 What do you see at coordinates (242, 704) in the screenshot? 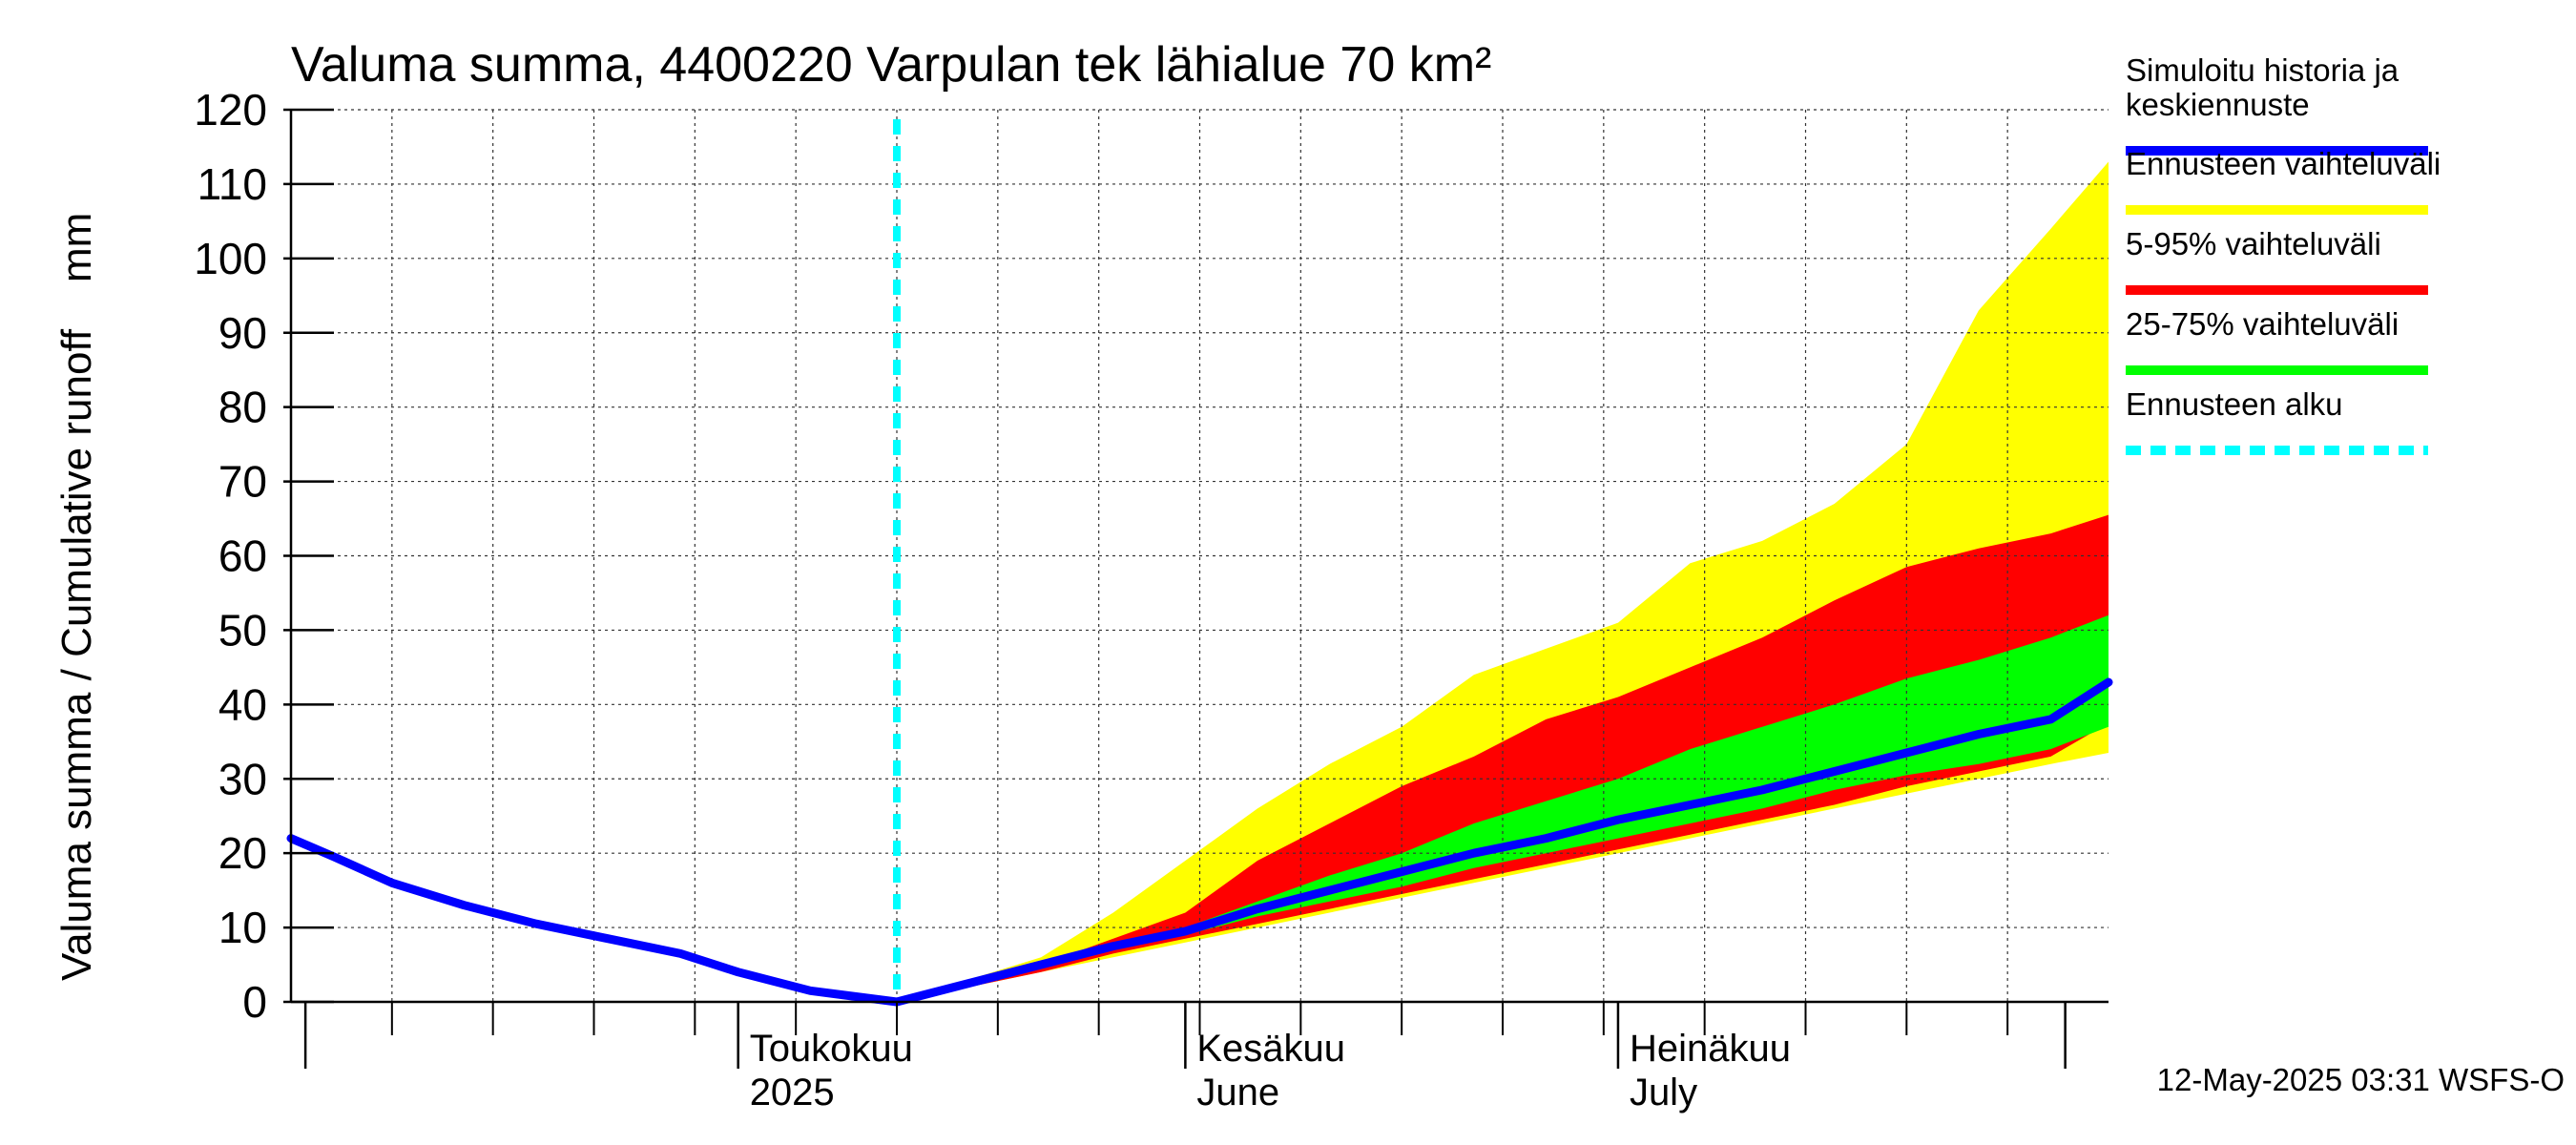
I see `y-tick-label: 40` at bounding box center [242, 704].